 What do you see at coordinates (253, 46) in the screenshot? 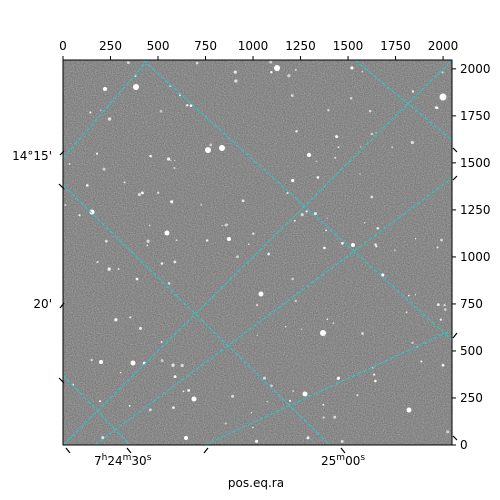
I see `x-tick-label: 1000` at bounding box center [253, 46].